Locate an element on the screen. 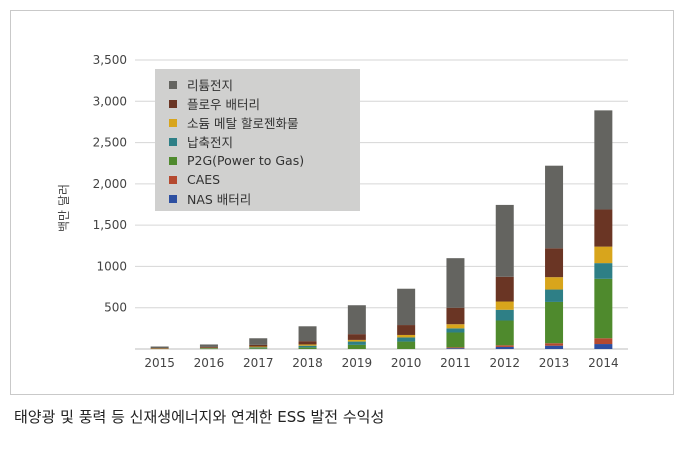 The width and height of the screenshot is (686, 451). x-axis-ticks: 2015 2016 2017 2018 2019 2010 2011 2012 2013 2014 is located at coordinates (381, 363).